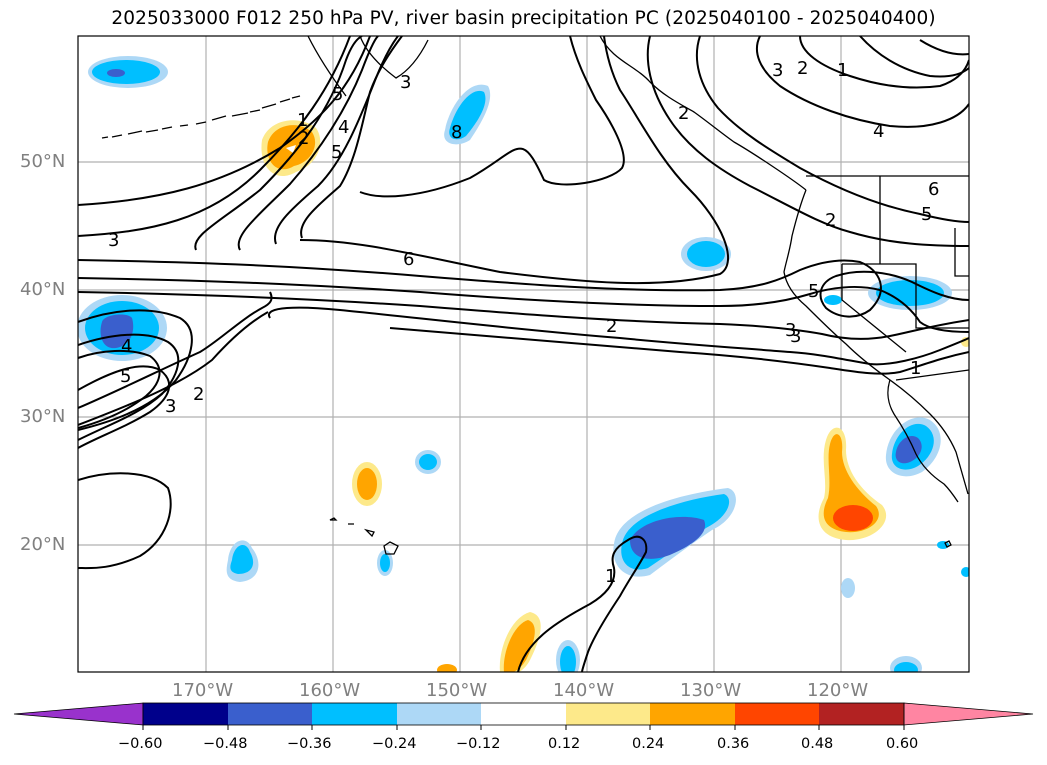 The width and height of the screenshot is (1047, 765). I want to click on colorbar-tick-label: 0.60, so click(902, 744).